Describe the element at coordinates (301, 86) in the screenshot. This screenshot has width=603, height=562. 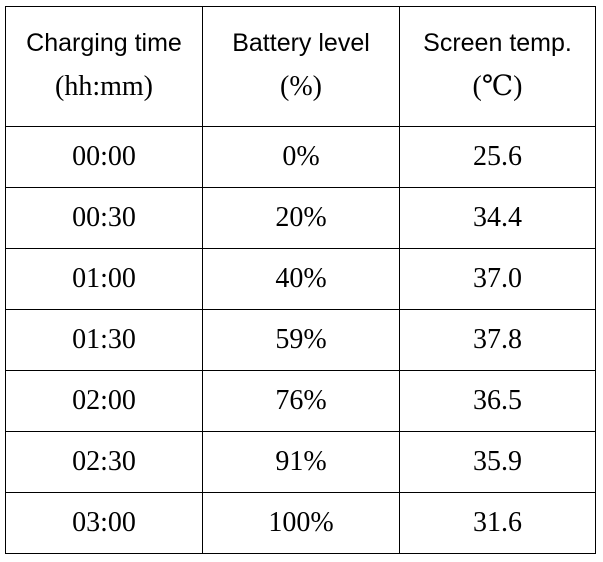
I see `header-unit: (%)` at that location.